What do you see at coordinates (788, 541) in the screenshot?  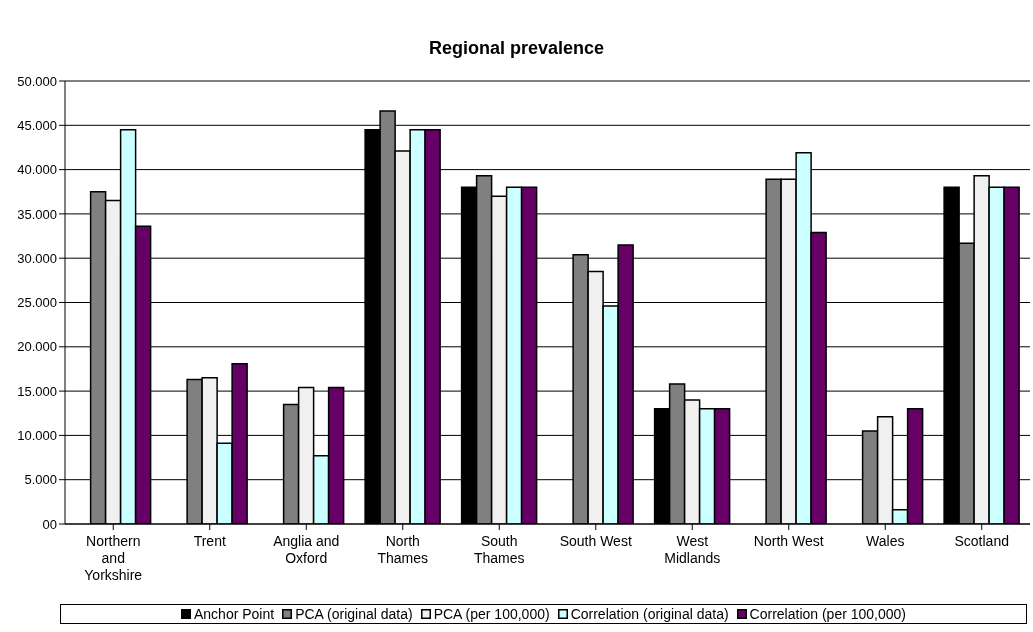 I see `x-tick-label: North West` at bounding box center [788, 541].